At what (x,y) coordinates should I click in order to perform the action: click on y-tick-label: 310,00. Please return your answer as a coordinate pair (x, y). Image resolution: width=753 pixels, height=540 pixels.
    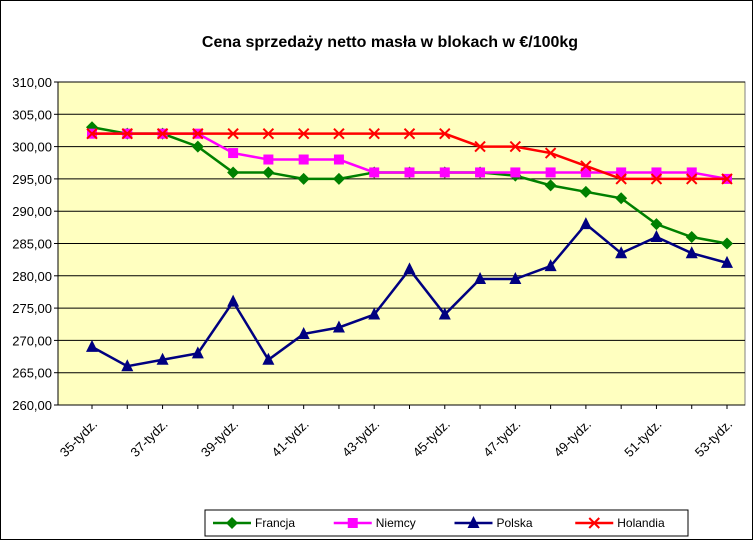
    Looking at the image, I should click on (32, 82).